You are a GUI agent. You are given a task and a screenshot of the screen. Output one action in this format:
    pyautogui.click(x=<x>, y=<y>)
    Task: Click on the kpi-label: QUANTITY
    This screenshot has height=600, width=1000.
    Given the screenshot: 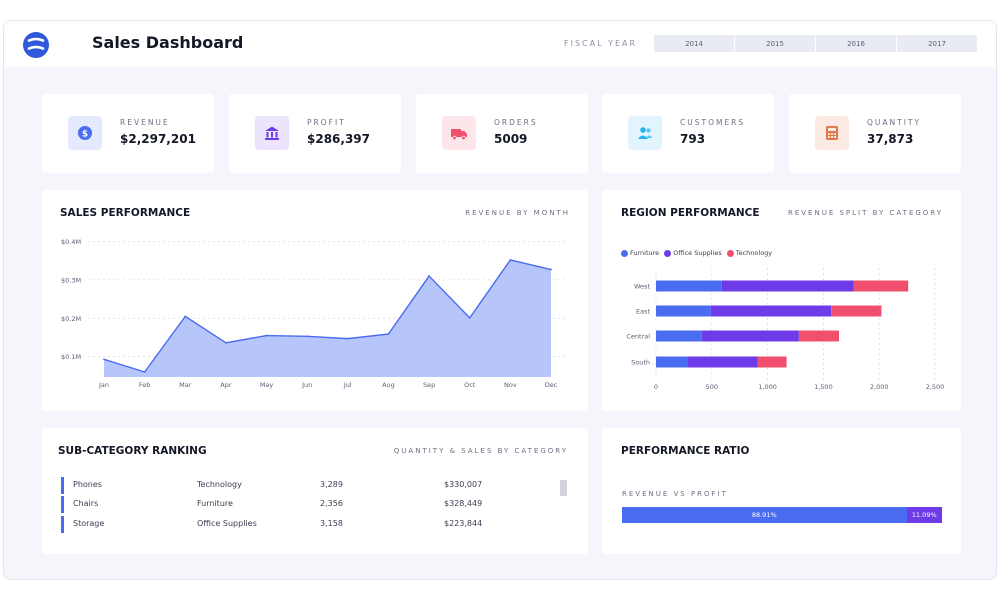 What is the action you would take?
    pyautogui.click(x=894, y=122)
    